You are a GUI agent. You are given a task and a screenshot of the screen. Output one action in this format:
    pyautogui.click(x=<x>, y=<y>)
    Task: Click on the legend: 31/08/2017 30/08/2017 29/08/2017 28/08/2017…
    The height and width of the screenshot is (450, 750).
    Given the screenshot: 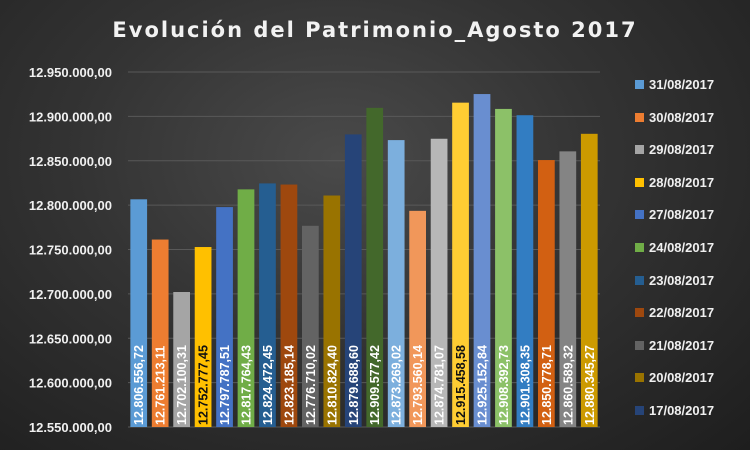 What is the action you would take?
    pyautogui.click(x=690, y=255)
    